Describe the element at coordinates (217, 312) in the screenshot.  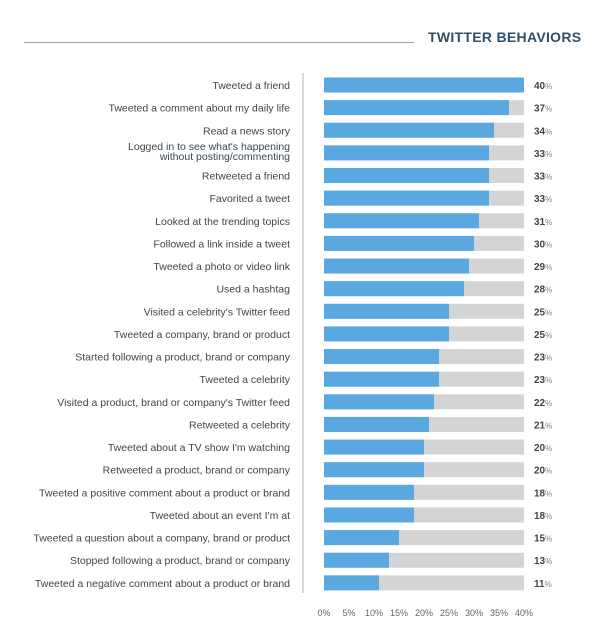
I see `category-label: Visited a celebrity's Twitter feed` at that location.